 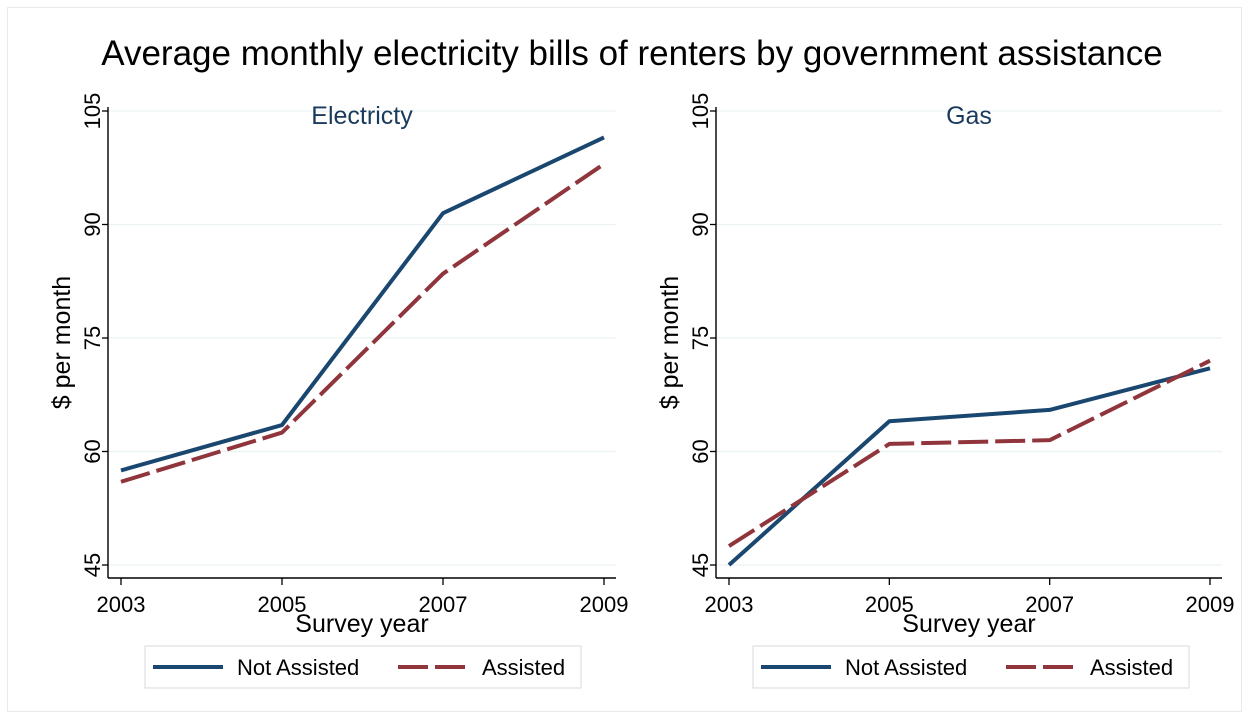 I want to click on series-line-assisted, so click(x=969, y=453).